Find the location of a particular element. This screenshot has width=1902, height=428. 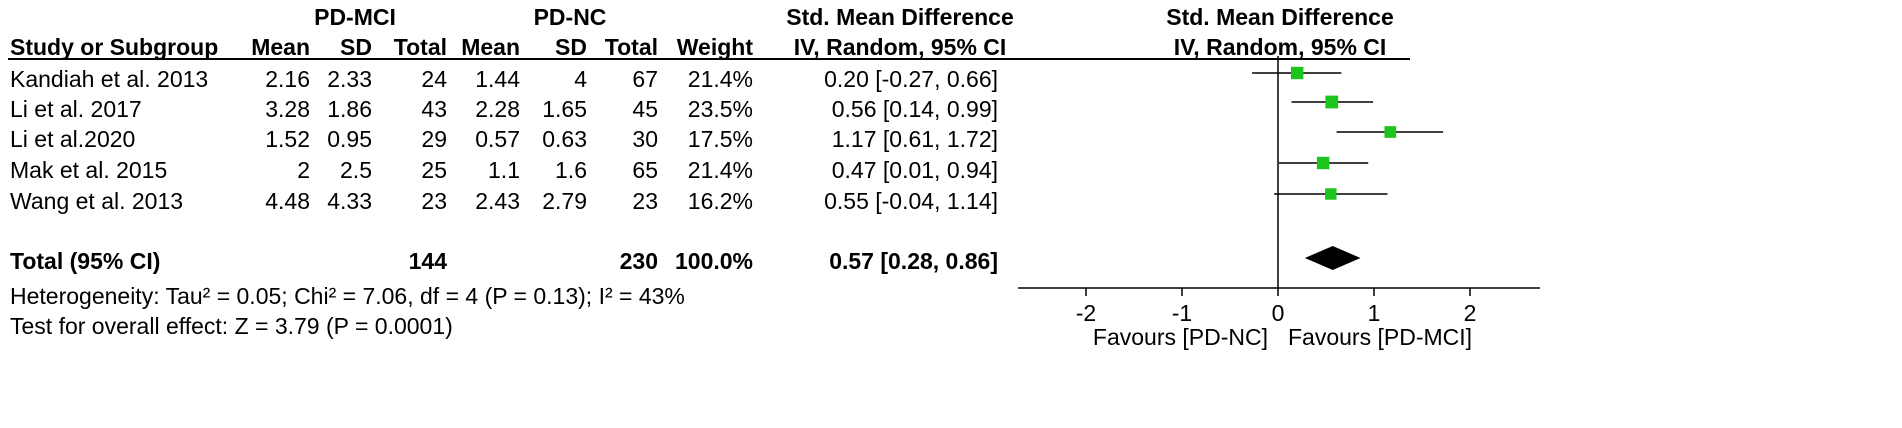

total-n2: 230 is located at coordinates (638, 261).